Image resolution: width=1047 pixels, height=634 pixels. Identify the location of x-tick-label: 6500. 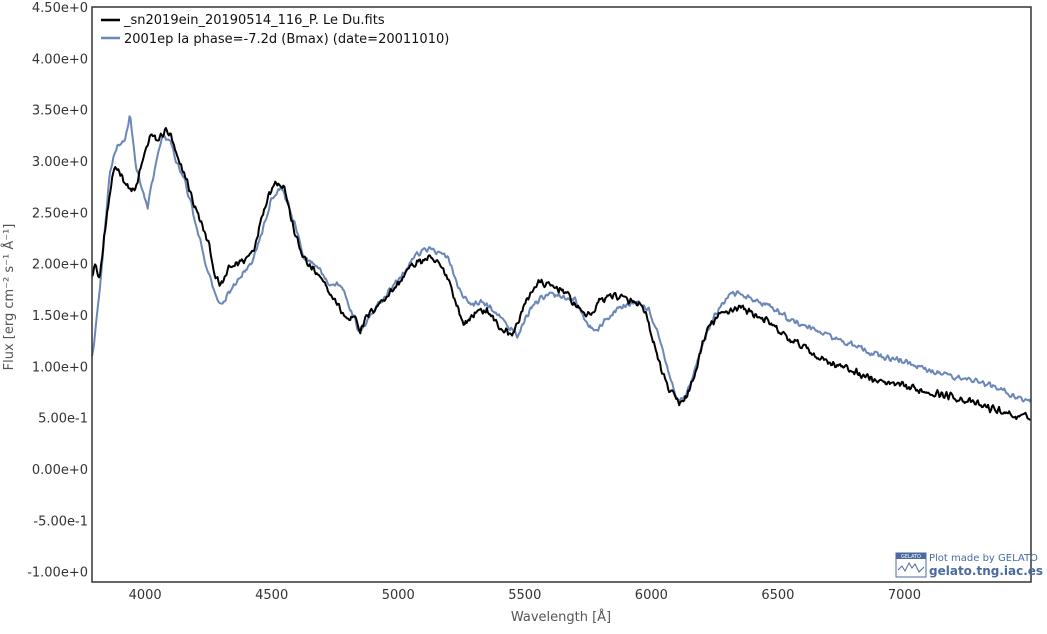
(777, 595).